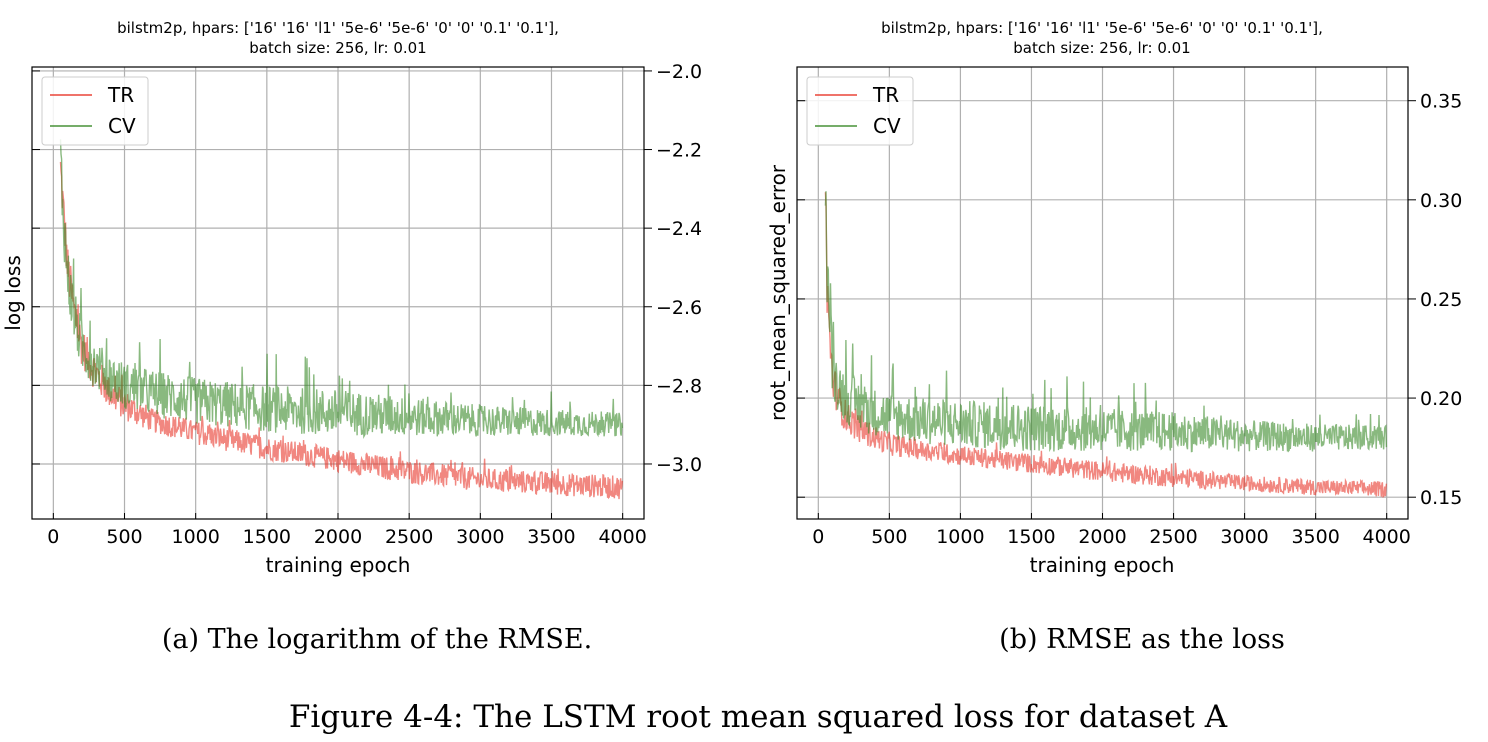 This screenshot has width=1488, height=742. What do you see at coordinates (1142, 639) in the screenshot?
I see `subcaption-b: (b) RMSE as the loss` at bounding box center [1142, 639].